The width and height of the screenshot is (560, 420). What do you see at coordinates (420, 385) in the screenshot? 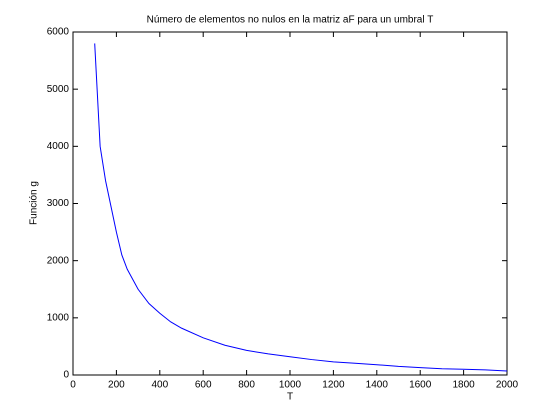
I see `x-tick-label: 1600` at bounding box center [420, 385].